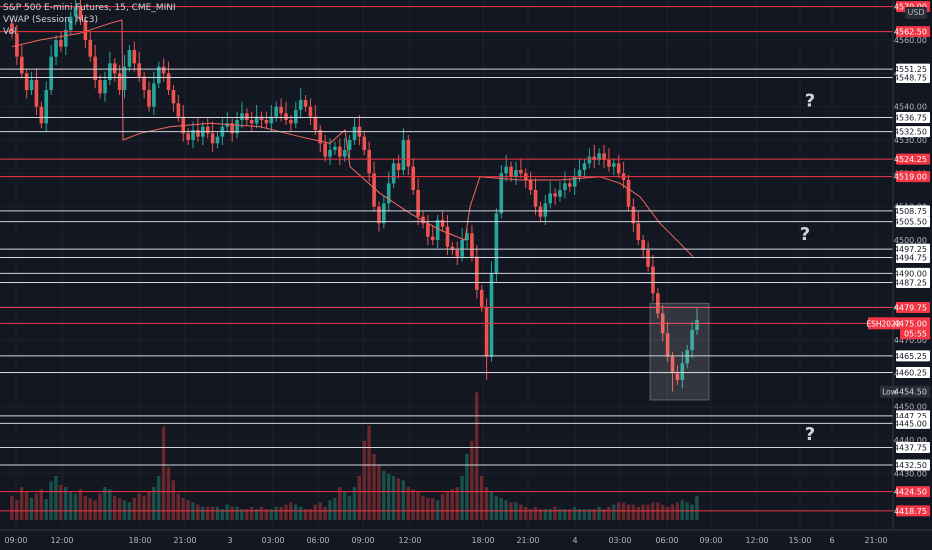  Describe the element at coordinates (482, 540) in the screenshot. I see `time-tick-label: 18:00` at that location.